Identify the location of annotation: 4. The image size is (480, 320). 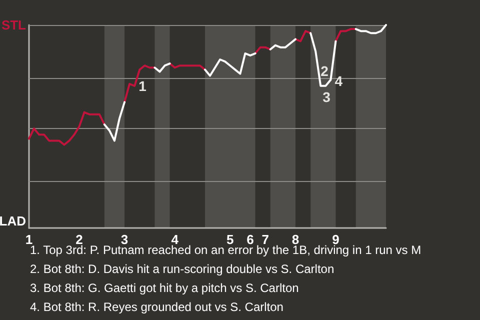
(338, 80).